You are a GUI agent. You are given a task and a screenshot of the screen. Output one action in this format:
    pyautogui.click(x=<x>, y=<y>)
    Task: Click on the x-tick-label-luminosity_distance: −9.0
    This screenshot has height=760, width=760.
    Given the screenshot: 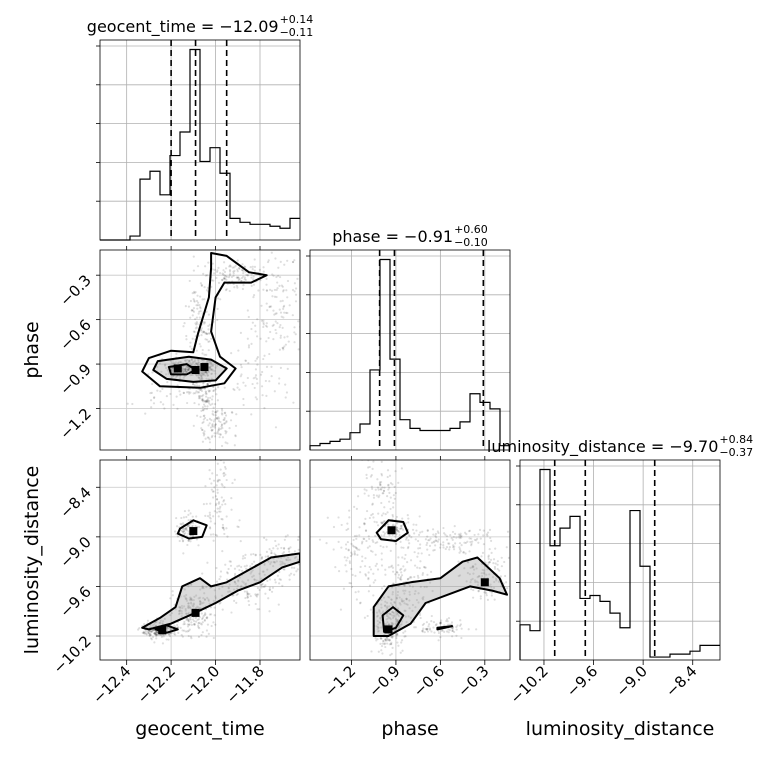 What is the action you would take?
    pyautogui.click(x=631, y=681)
    